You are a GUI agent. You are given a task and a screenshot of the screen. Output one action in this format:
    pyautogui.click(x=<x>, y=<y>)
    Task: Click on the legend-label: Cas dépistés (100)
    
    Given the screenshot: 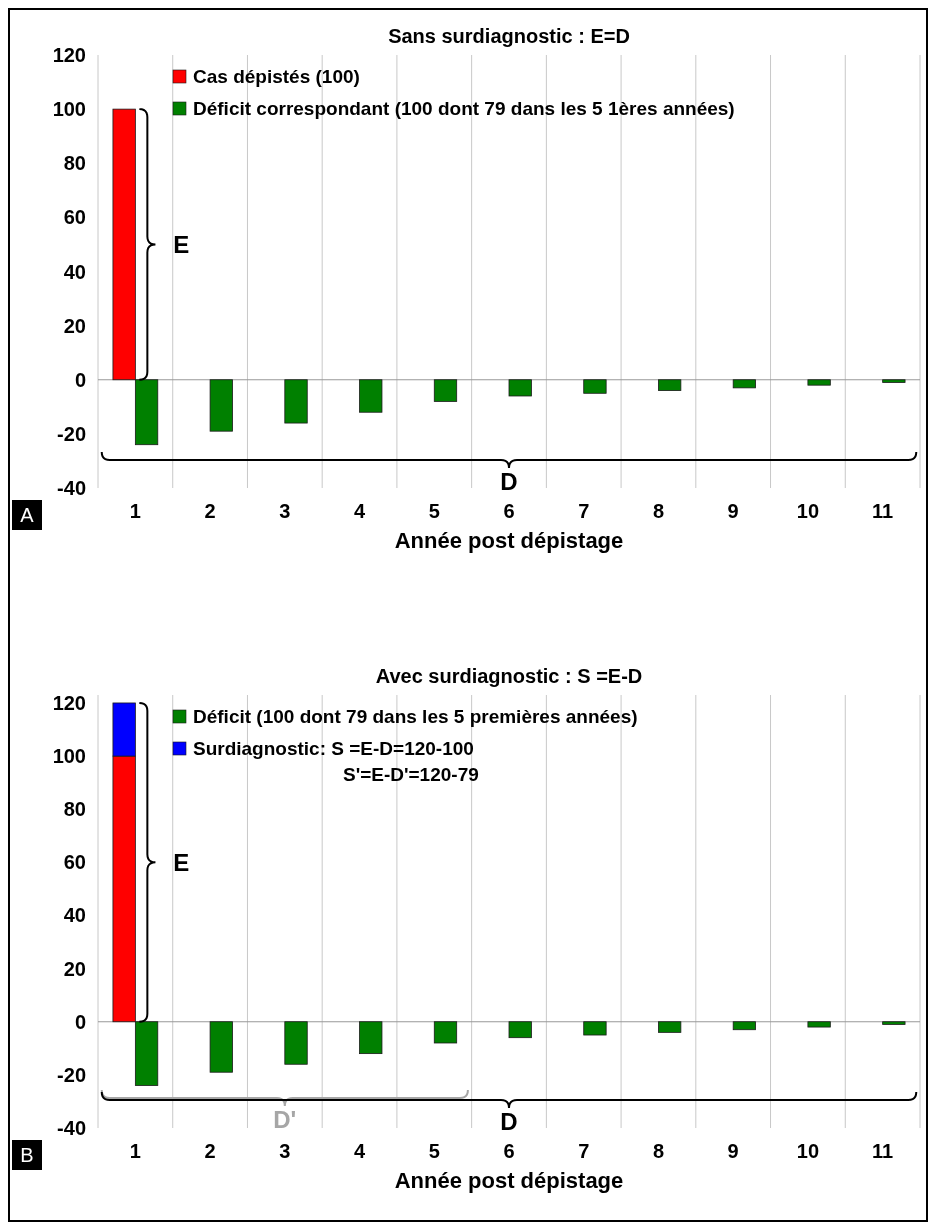 What is the action you would take?
    pyautogui.click(x=276, y=76)
    